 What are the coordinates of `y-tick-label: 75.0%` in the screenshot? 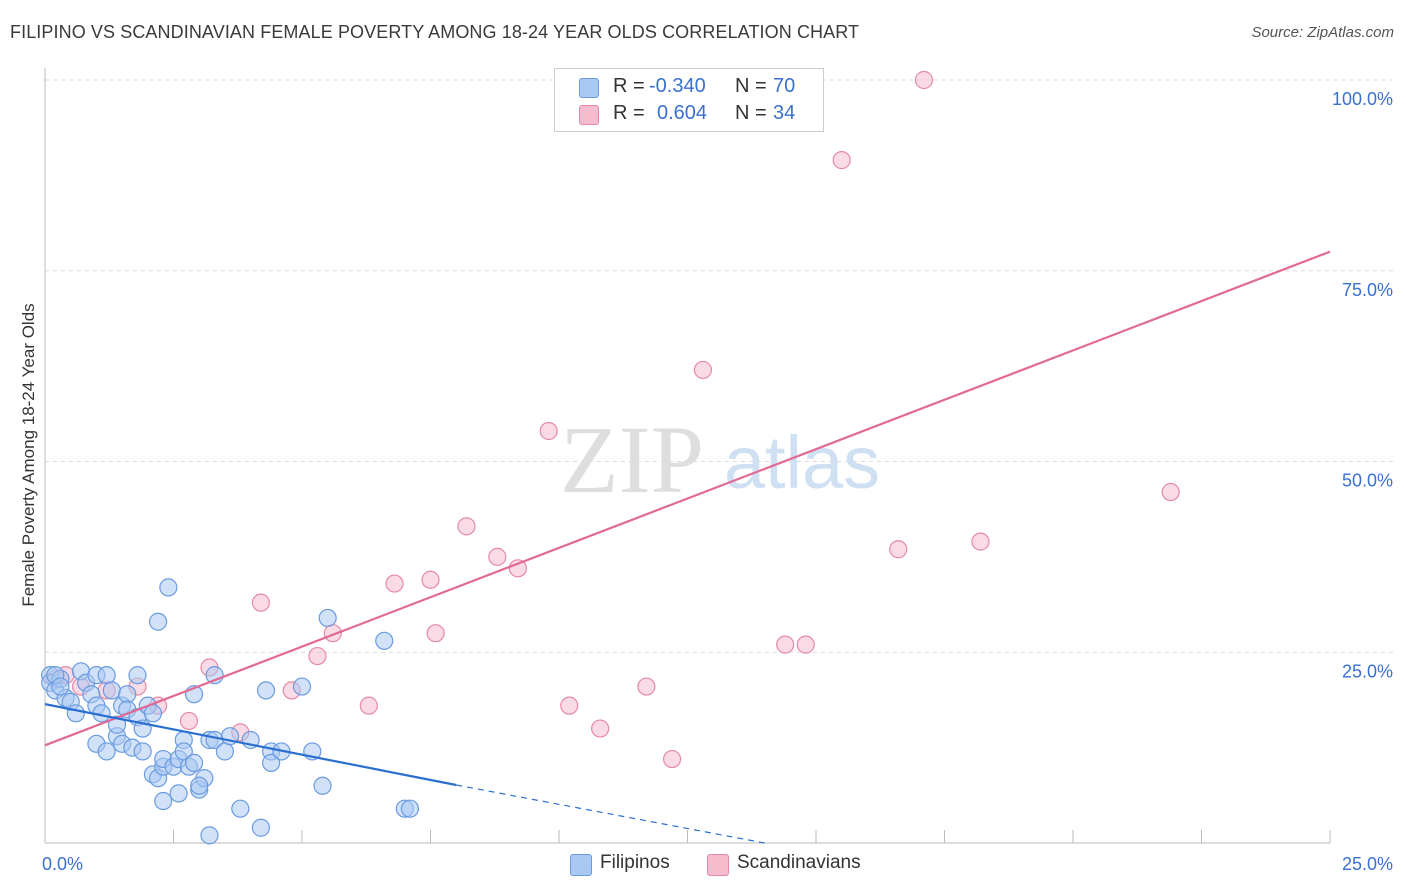 It's located at (1367, 290).